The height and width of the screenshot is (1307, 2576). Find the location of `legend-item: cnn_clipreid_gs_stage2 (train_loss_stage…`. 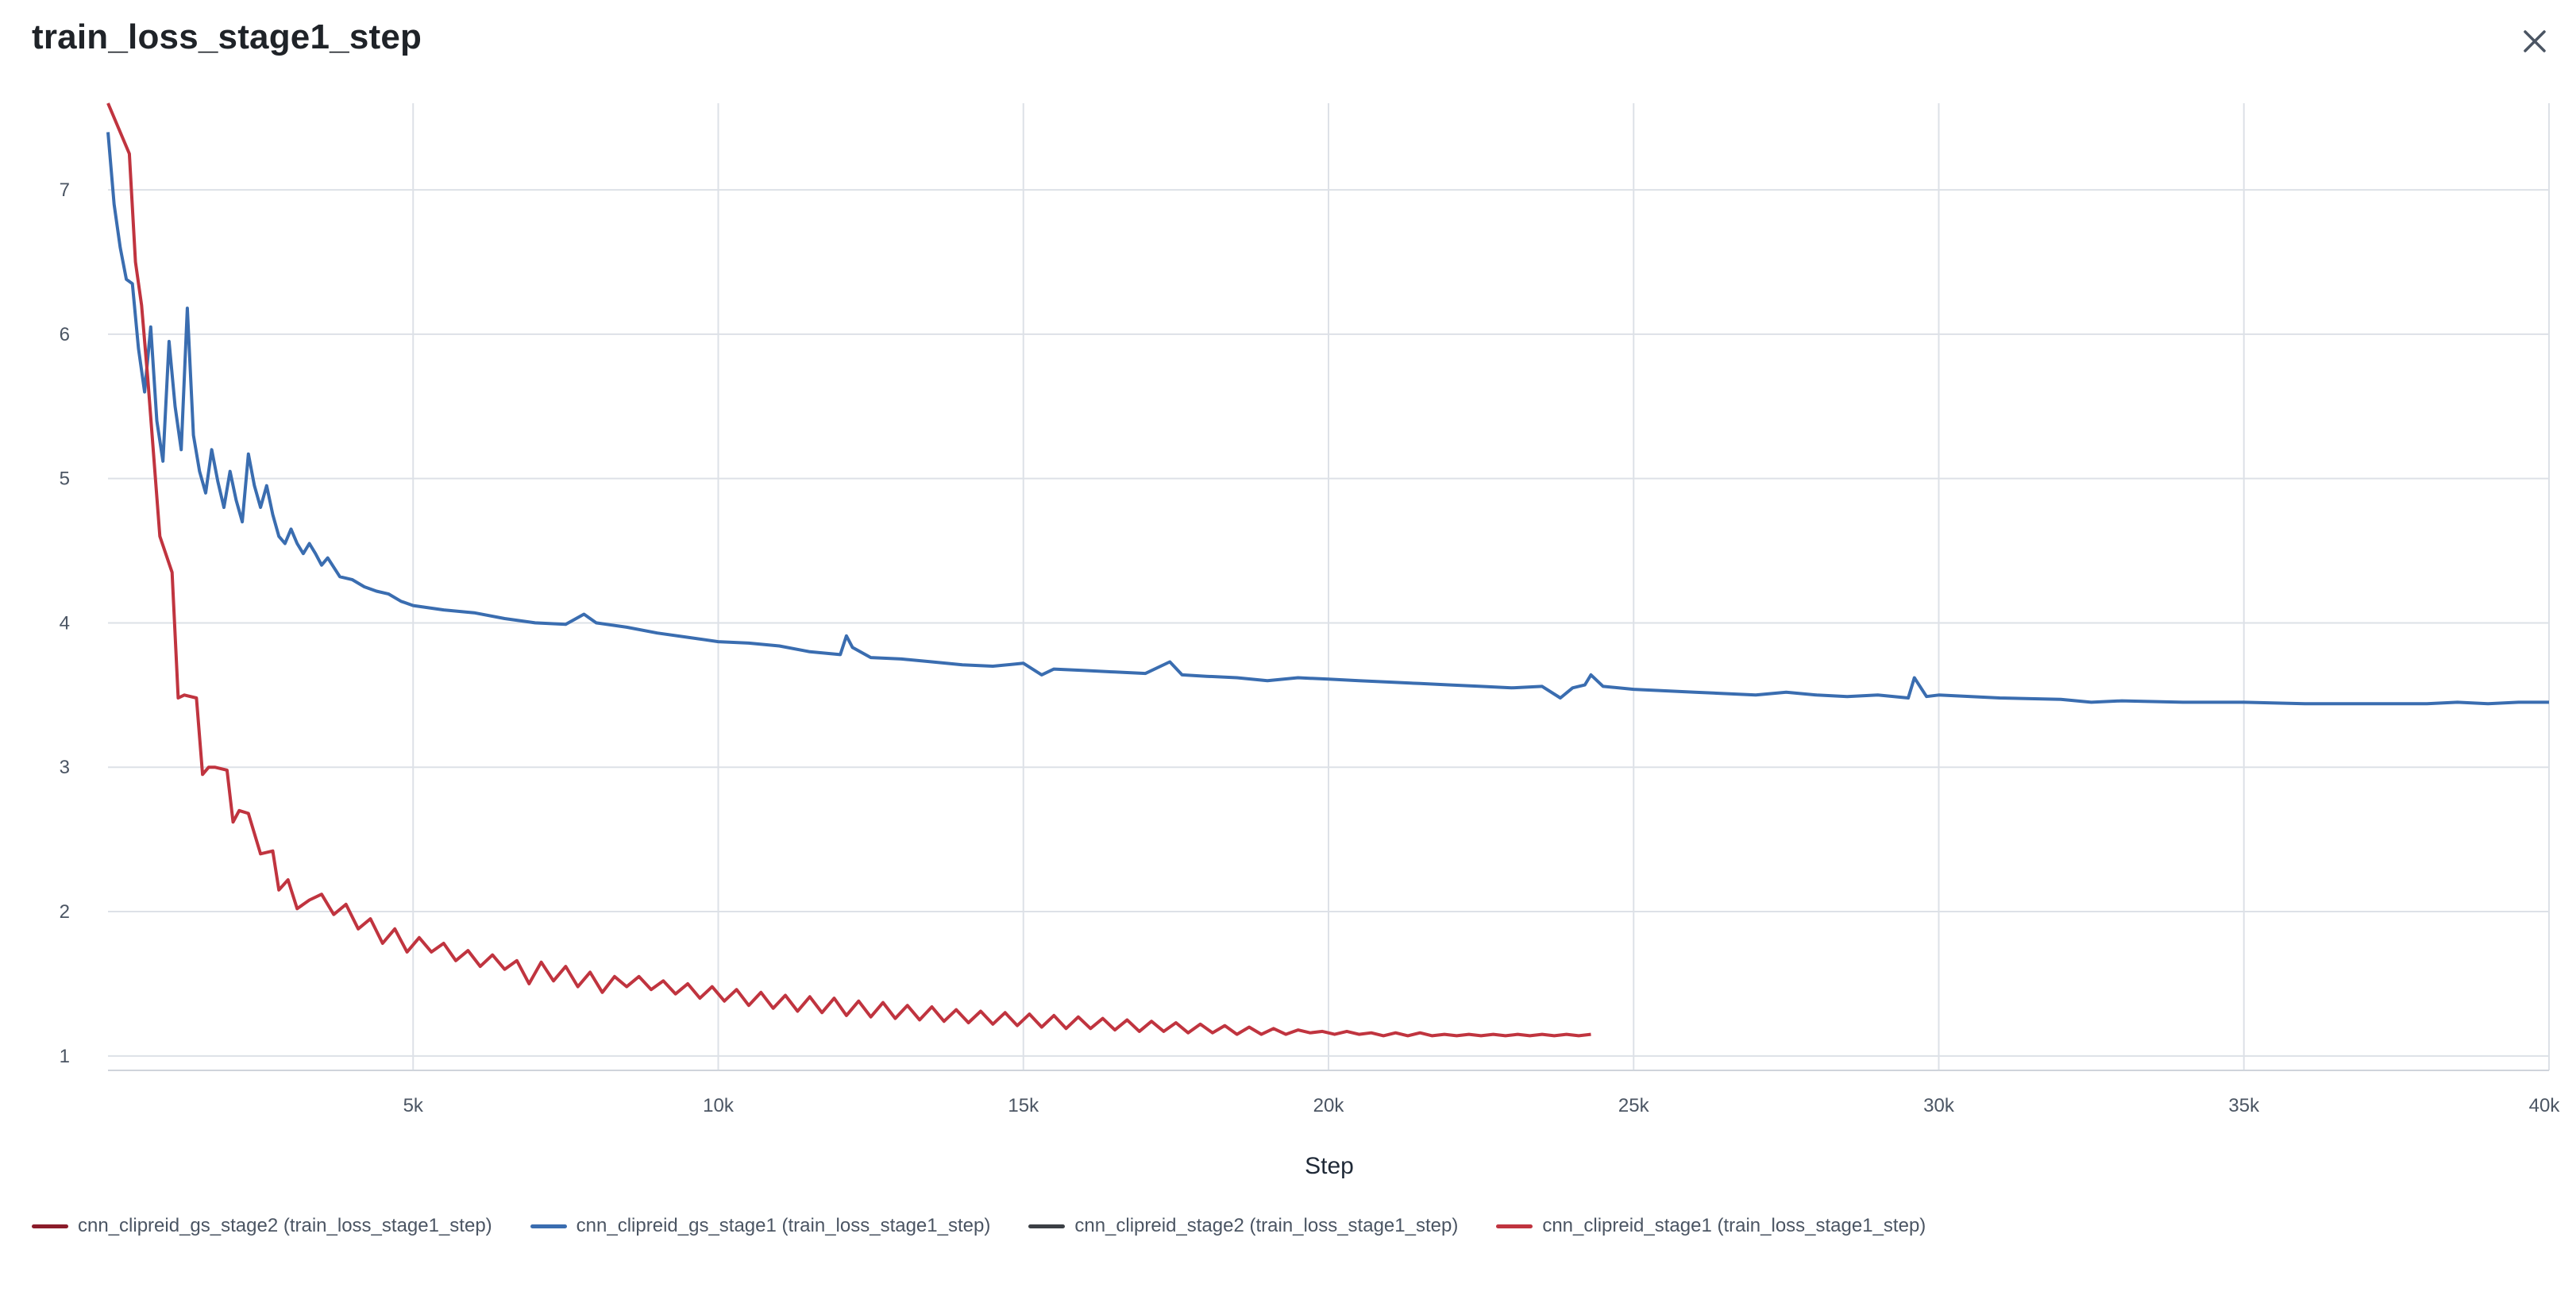

legend-item: cnn_clipreid_gs_stage2 (train_loss_stage… is located at coordinates (262, 1226).